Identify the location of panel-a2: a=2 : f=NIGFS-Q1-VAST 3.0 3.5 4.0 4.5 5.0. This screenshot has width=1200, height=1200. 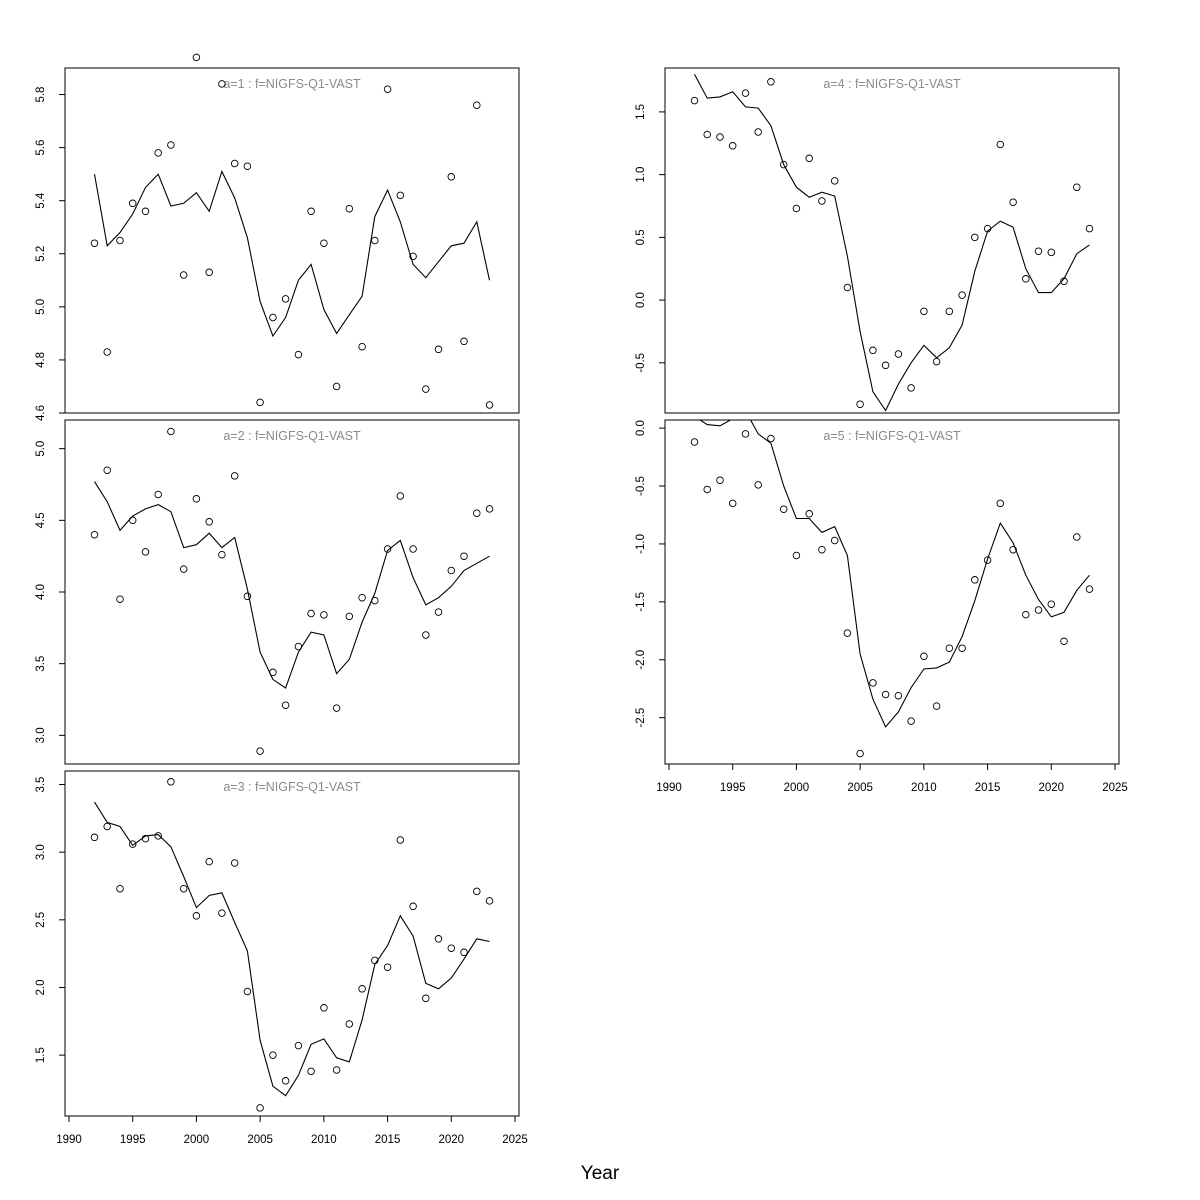
(277, 592).